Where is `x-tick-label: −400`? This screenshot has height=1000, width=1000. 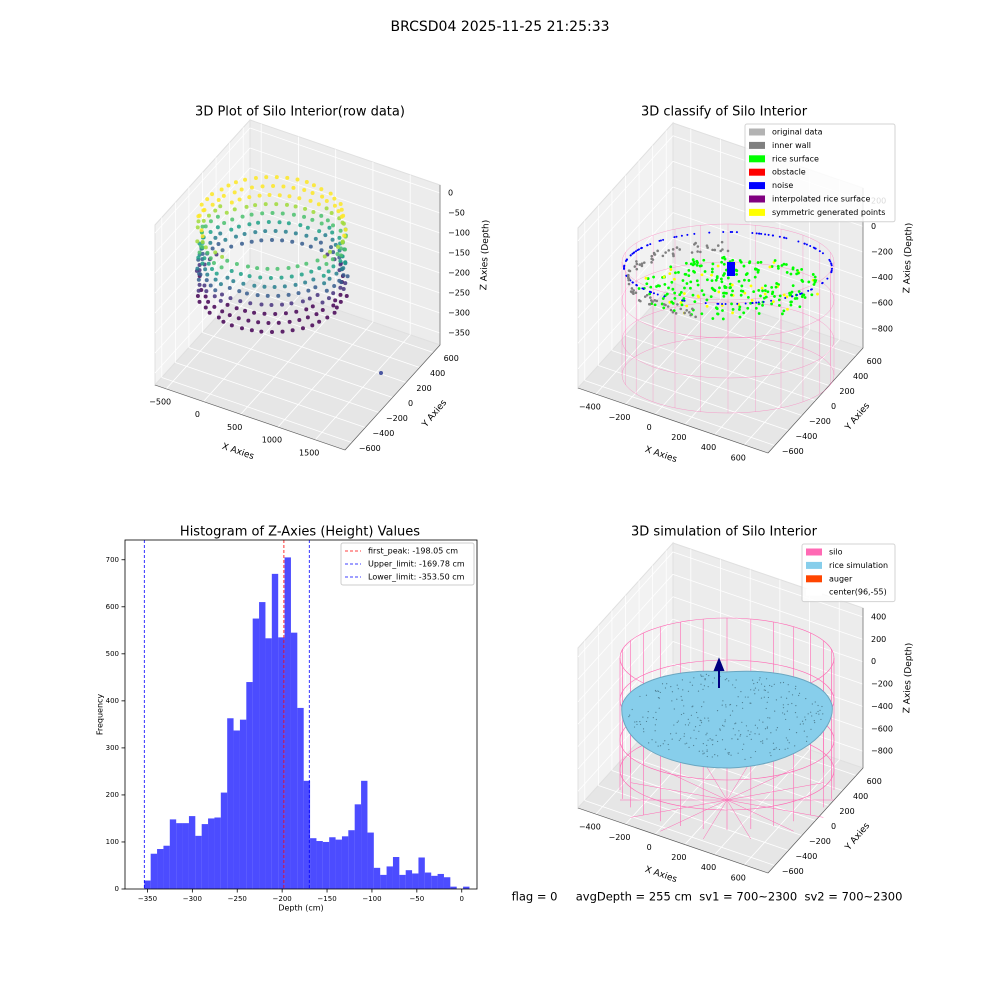 x-tick-label: −400 is located at coordinates (590, 407).